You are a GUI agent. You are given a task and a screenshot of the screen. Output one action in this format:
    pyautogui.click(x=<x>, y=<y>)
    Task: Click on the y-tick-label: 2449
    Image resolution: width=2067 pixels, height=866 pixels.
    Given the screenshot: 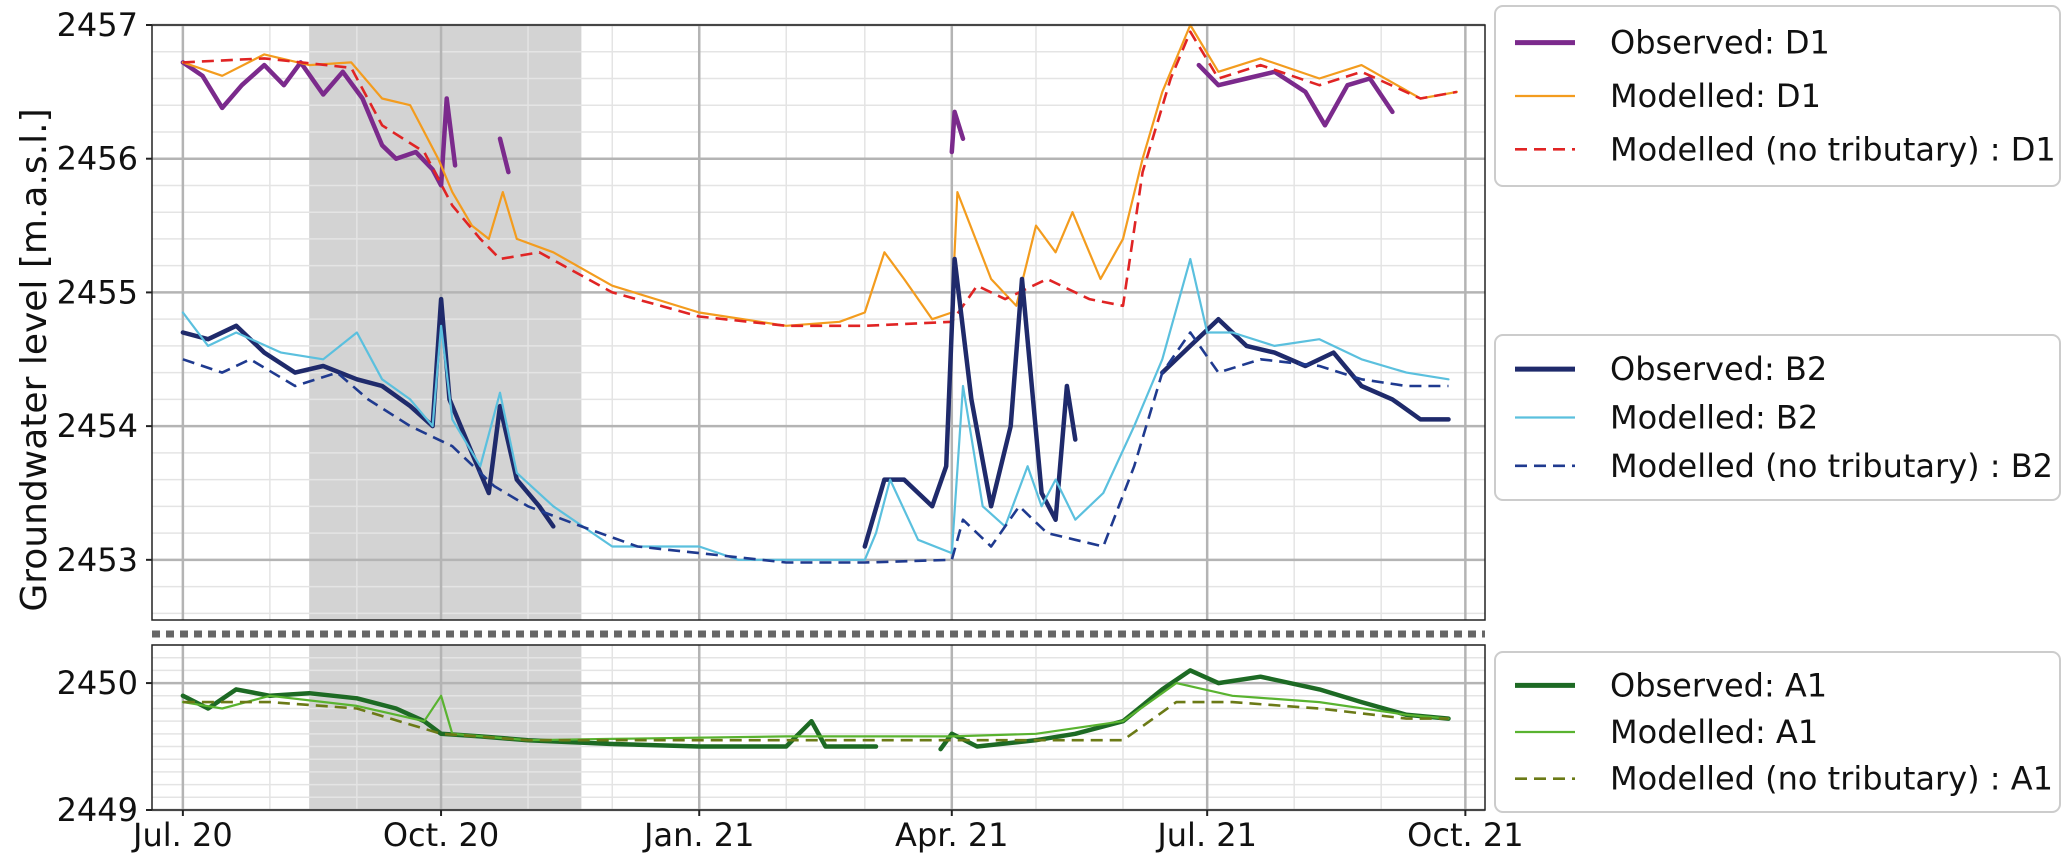 What is the action you would take?
    pyautogui.click(x=97, y=810)
    